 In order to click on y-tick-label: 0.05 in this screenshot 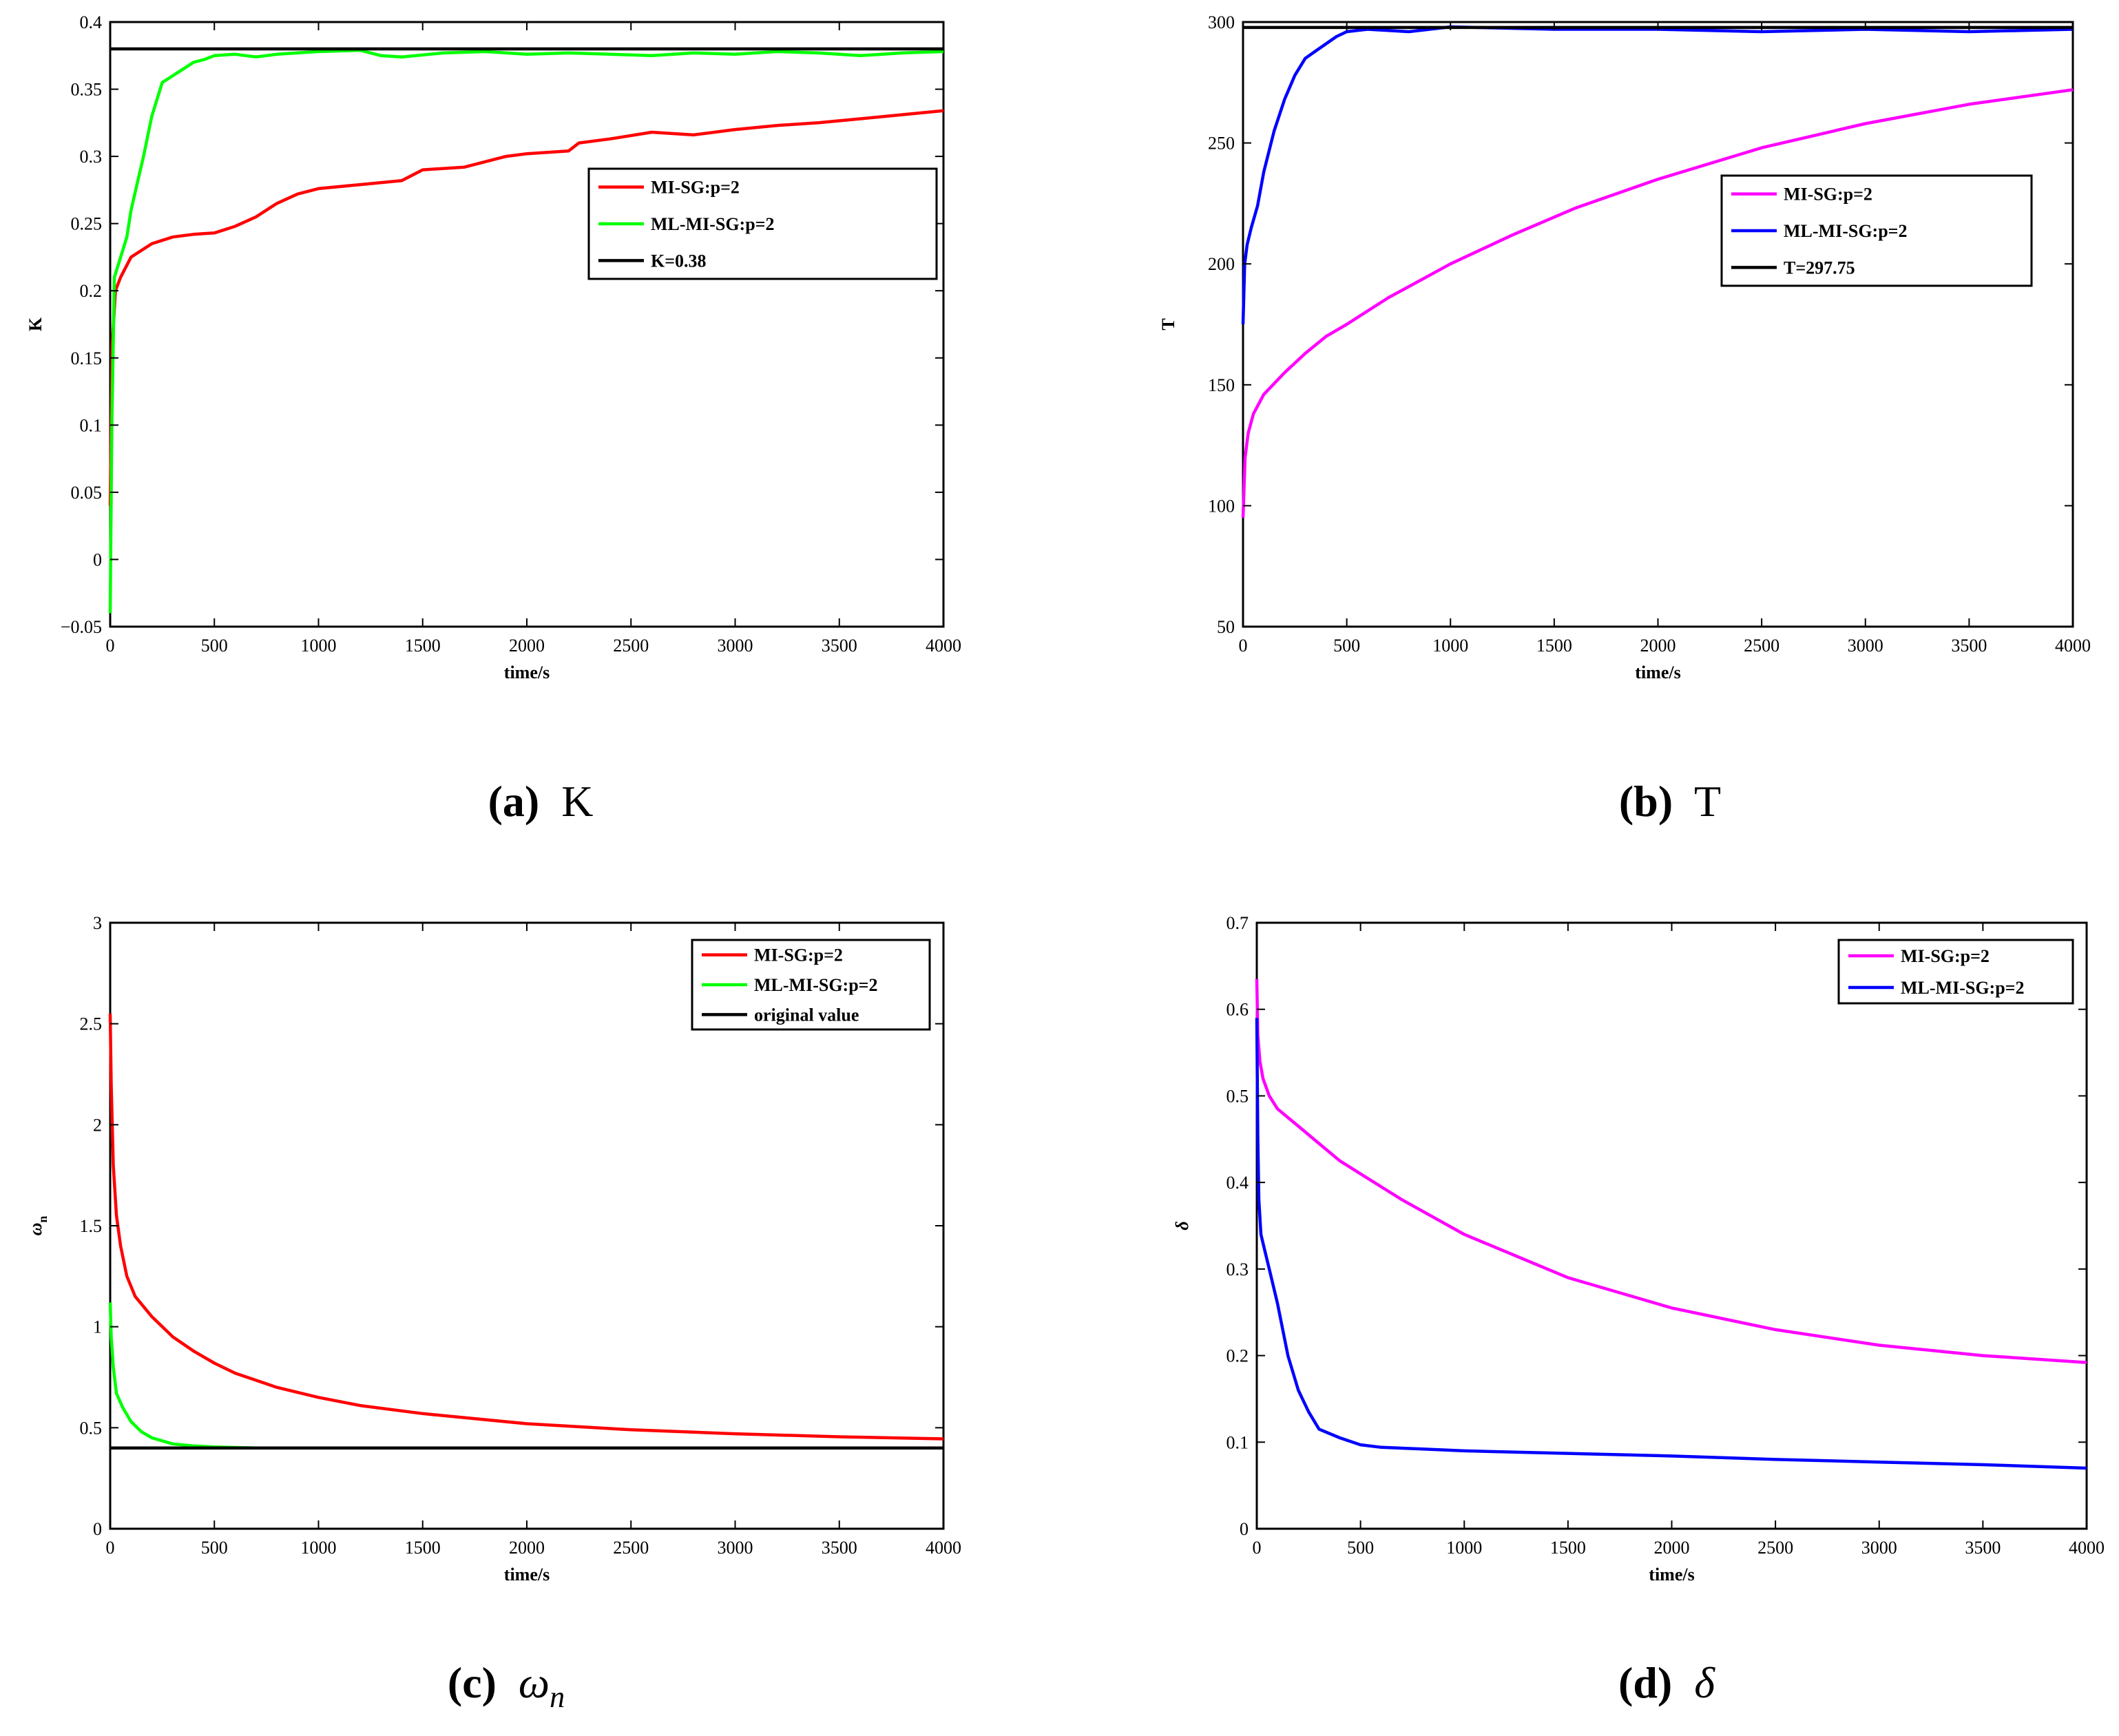, I will do `click(87, 493)`.